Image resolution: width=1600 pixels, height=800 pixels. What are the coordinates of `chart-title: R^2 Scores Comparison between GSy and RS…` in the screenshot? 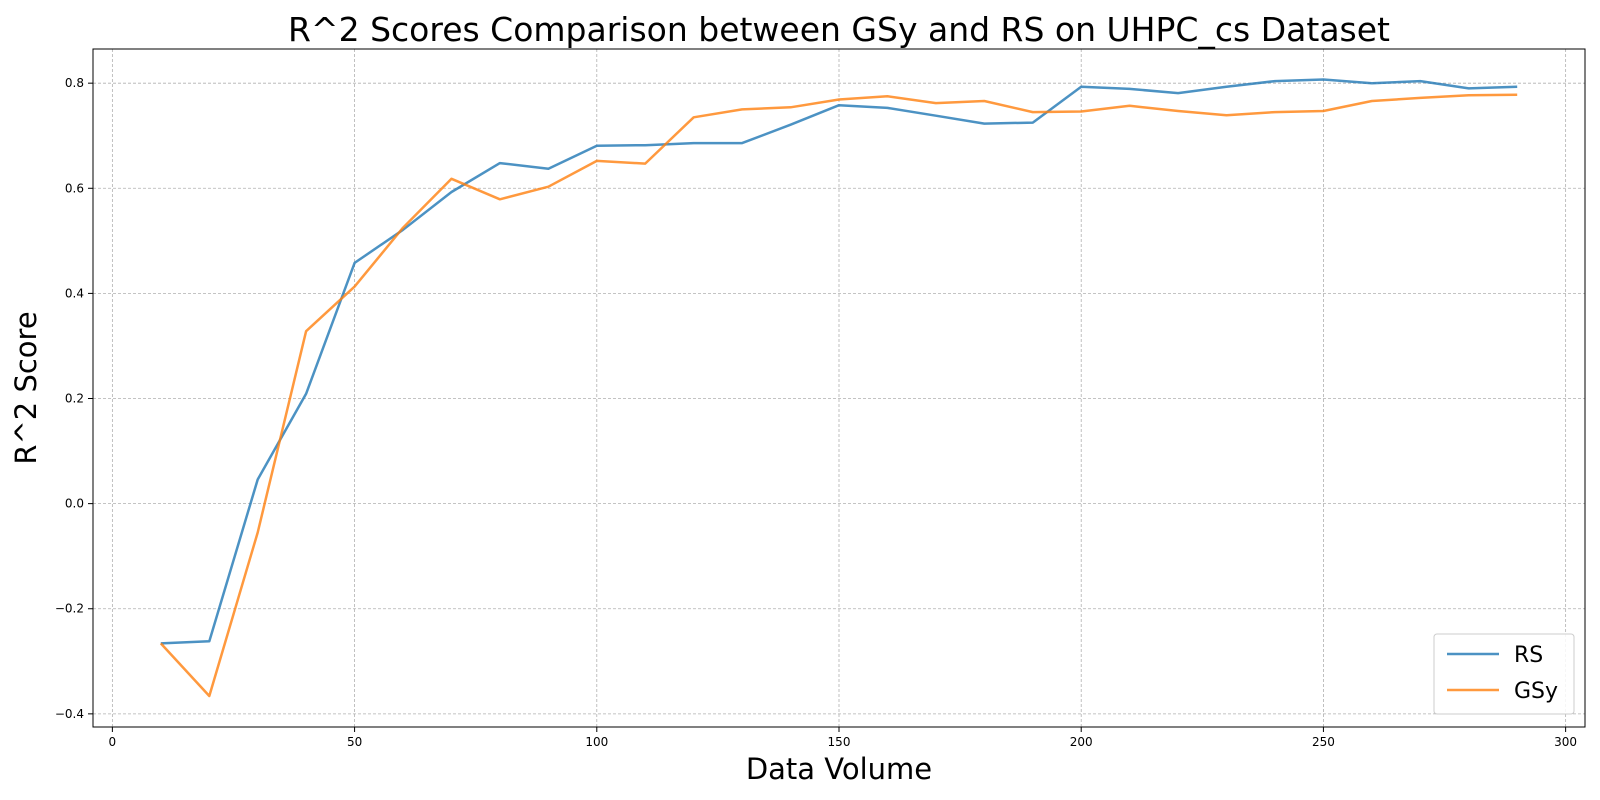 It's located at (839, 29).